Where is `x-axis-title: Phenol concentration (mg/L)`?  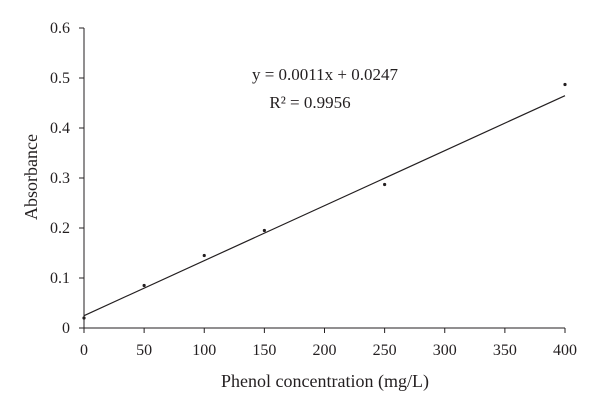 x-axis-title: Phenol concentration (mg/L) is located at coordinates (325, 381).